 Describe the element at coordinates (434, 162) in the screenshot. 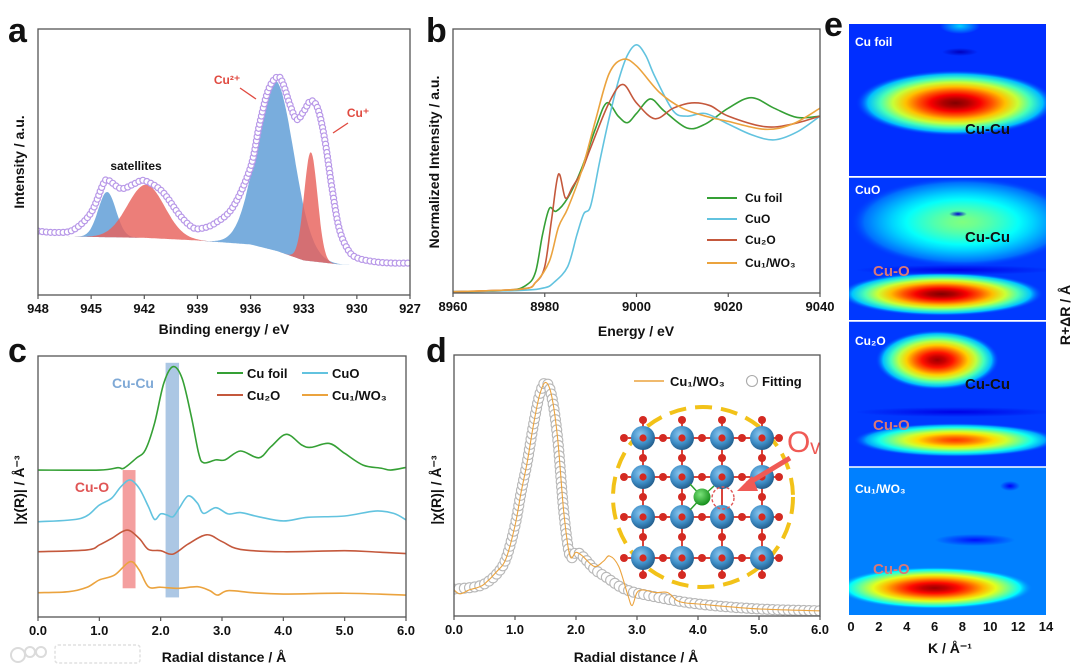

I see `y-axis-label-b: Normalized Intensity / a.u.` at that location.